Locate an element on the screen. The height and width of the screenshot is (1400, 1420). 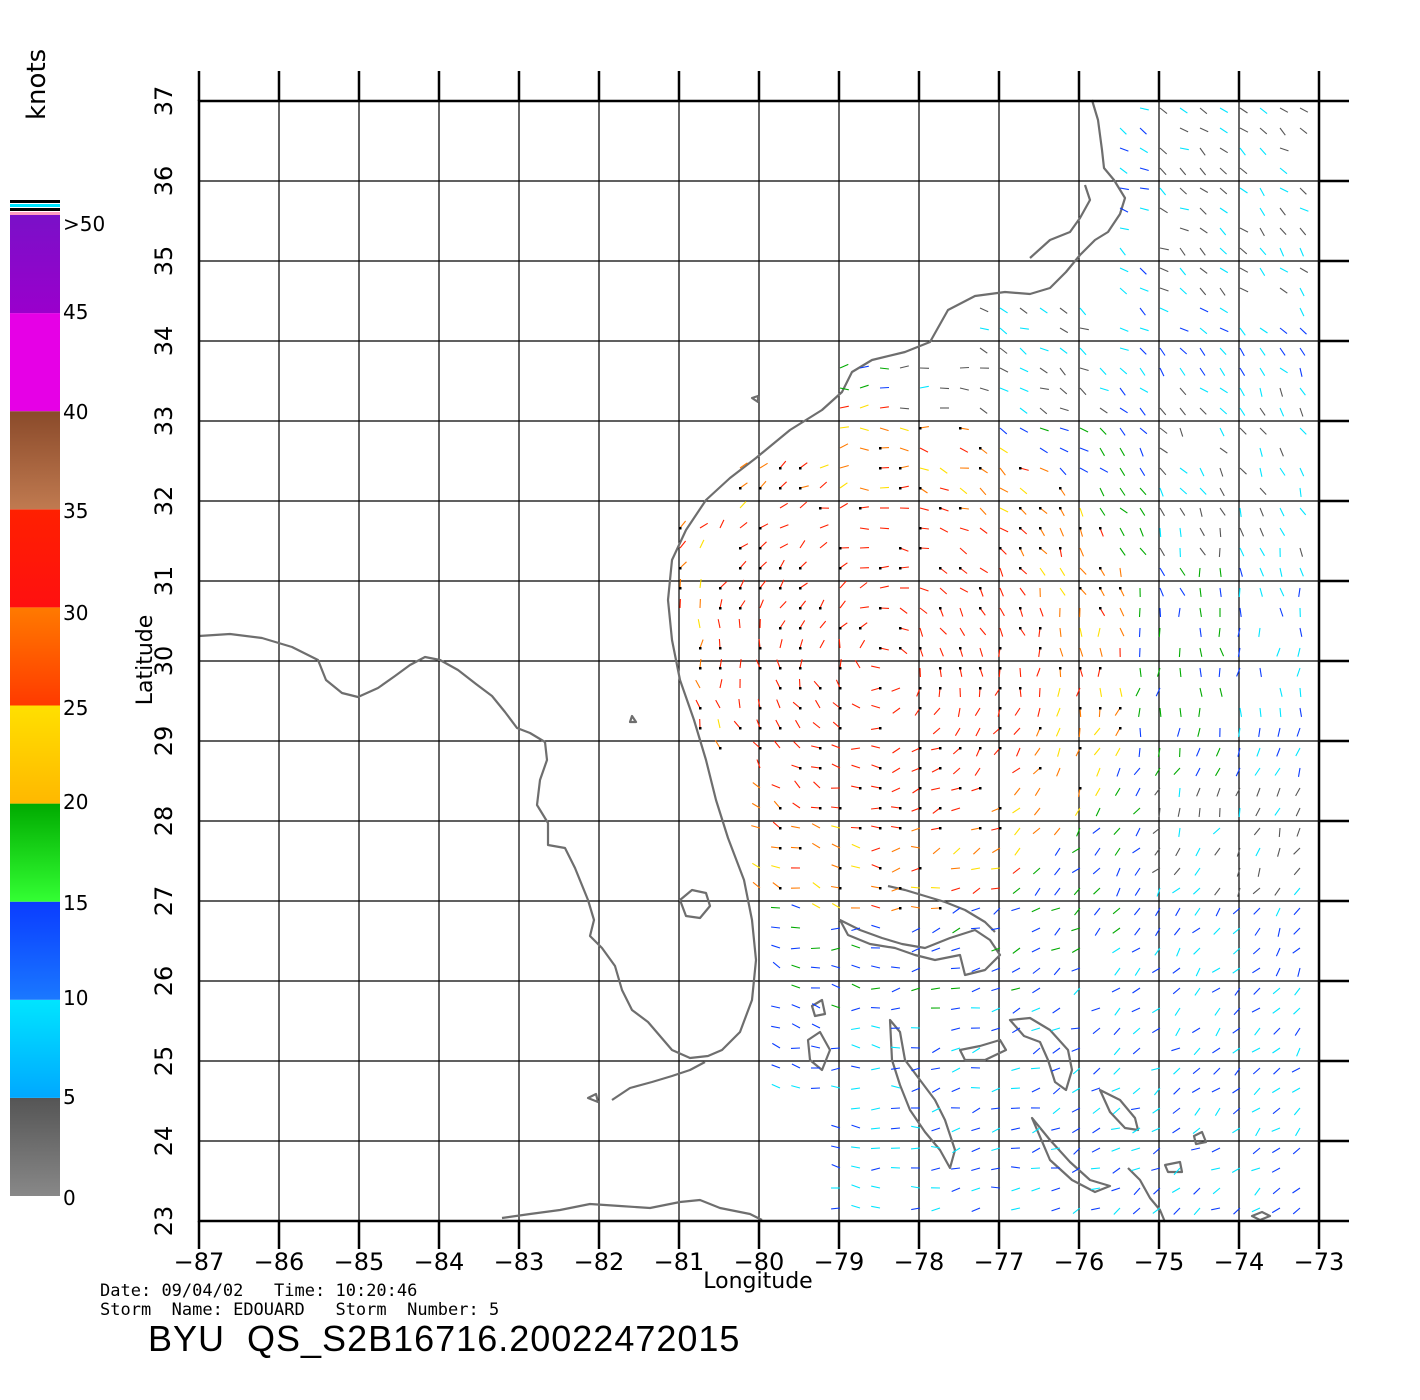
longitude-tick-label: −76 is located at coordinates (1079, 1262).